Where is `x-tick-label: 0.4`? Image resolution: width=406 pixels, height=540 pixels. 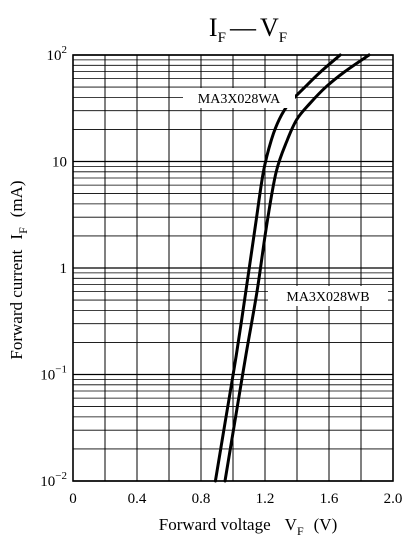
x-tick-label: 0.4 is located at coordinates (137, 499).